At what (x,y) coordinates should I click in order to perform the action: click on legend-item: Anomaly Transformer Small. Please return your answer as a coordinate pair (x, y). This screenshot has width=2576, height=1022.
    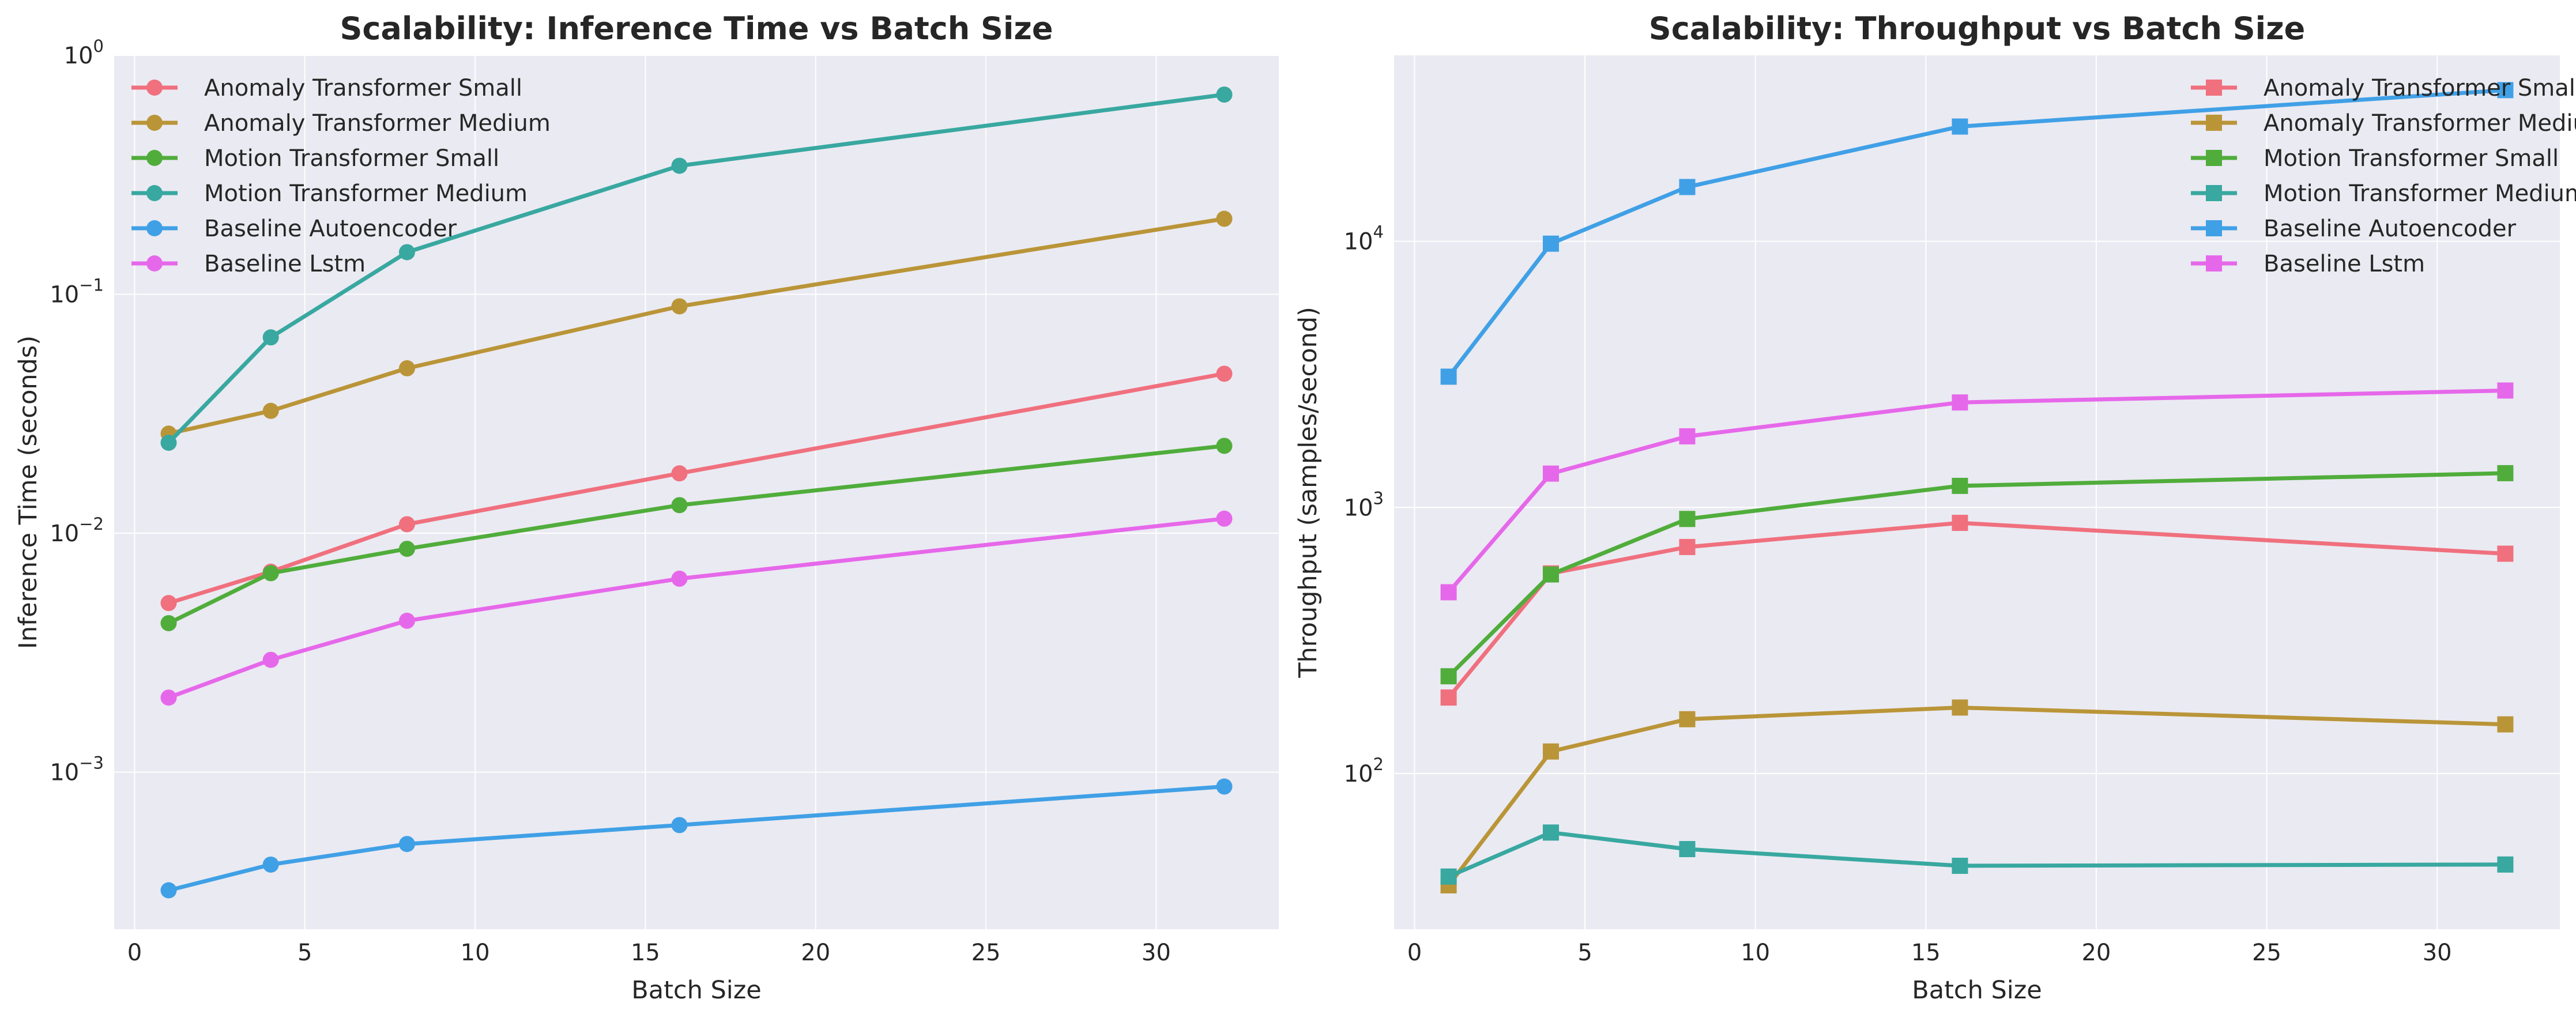
    Looking at the image, I should click on (2383, 88).